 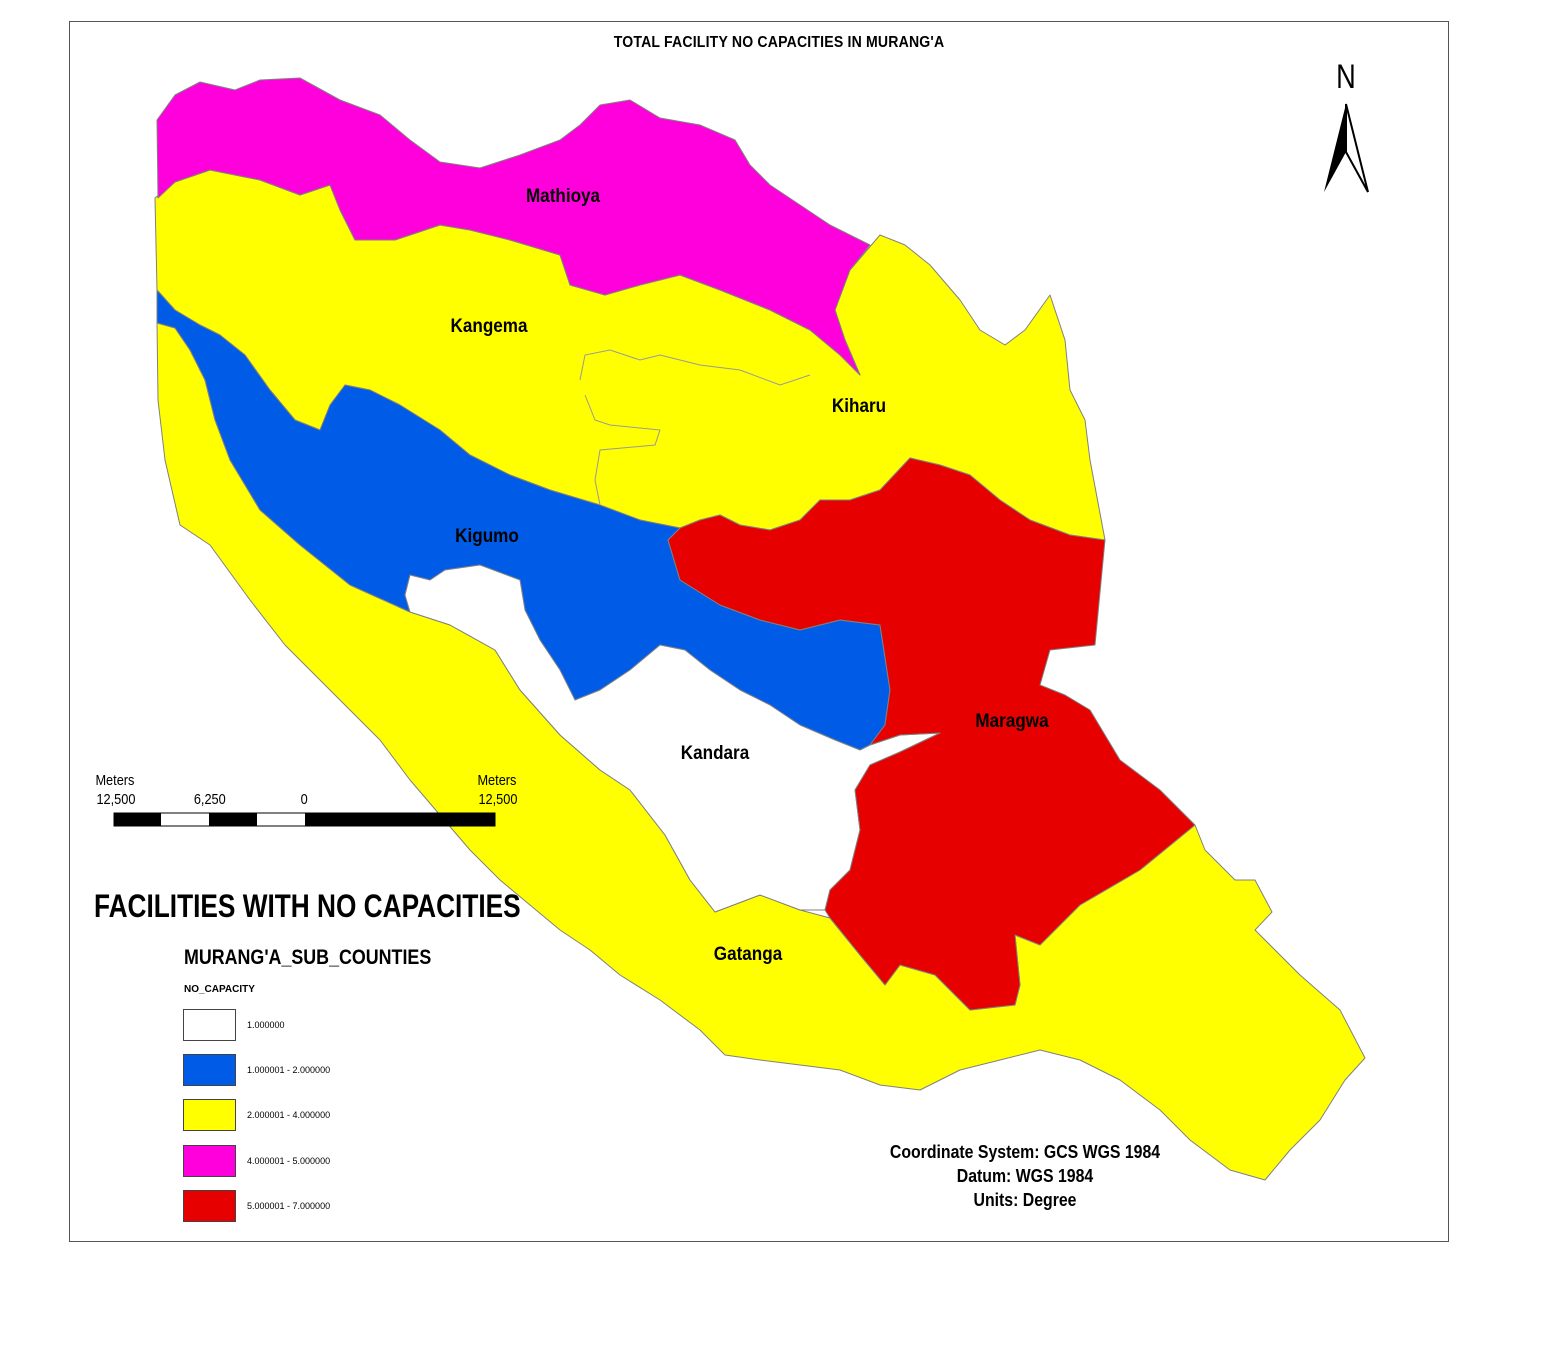 What do you see at coordinates (308, 957) in the screenshot?
I see `legend-layer-name: MURANG'A_SUB_COUNTIES` at bounding box center [308, 957].